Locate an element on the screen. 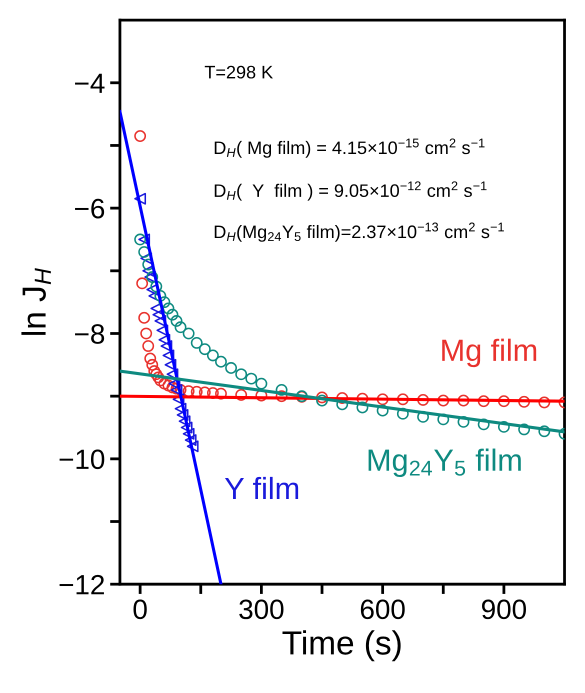 This screenshot has height=693, width=585. y-tick-label: −4 is located at coordinates (90, 83).